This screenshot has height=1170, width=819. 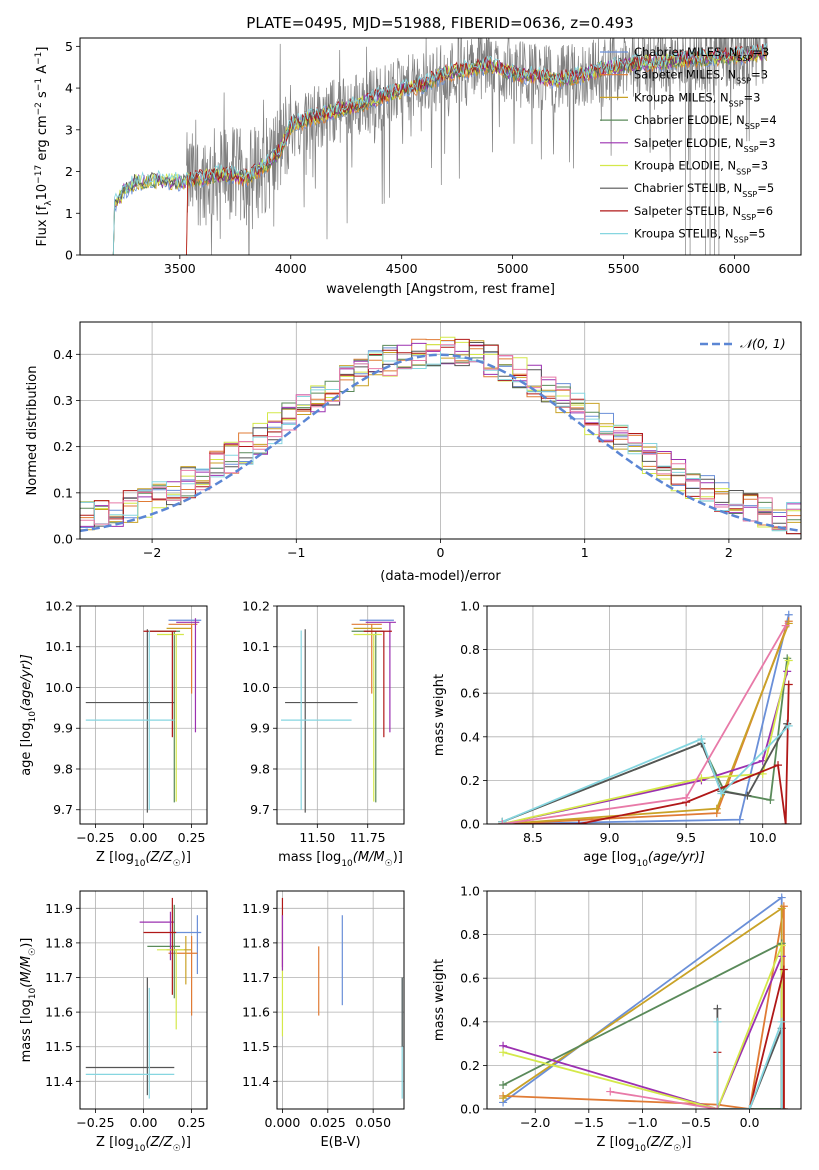 I want to click on x-tick-label: −1.0, so click(x=642, y=1122).